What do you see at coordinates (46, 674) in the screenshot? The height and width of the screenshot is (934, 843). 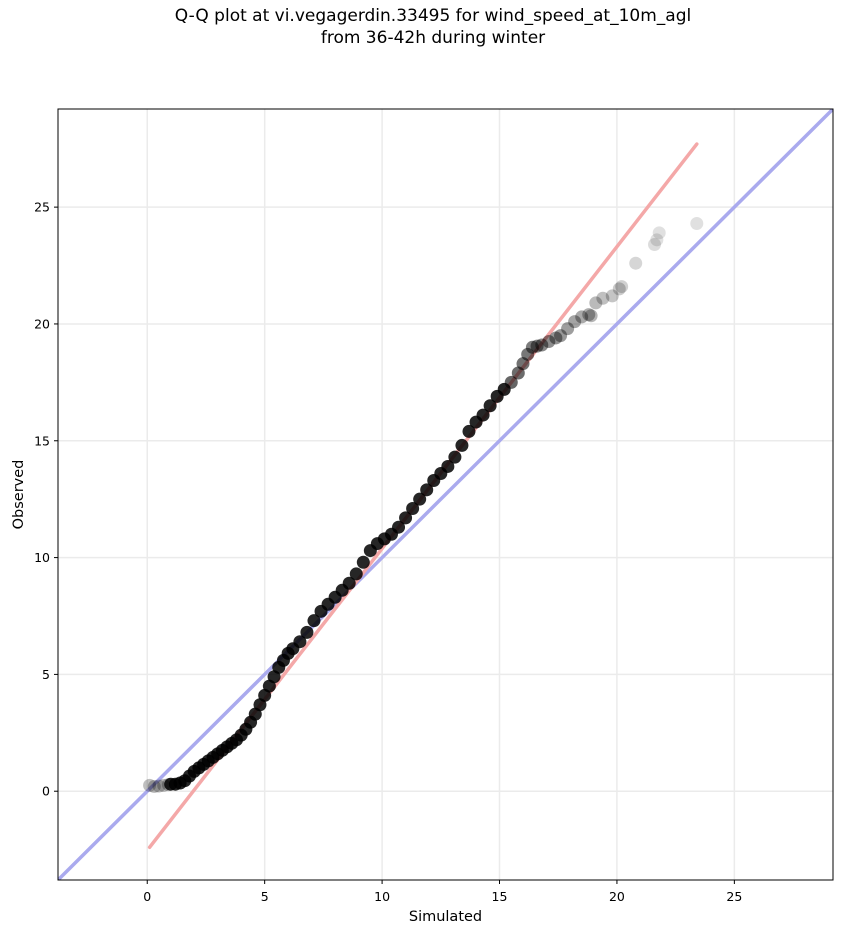 I see `y-tick-label: 5` at bounding box center [46, 674].